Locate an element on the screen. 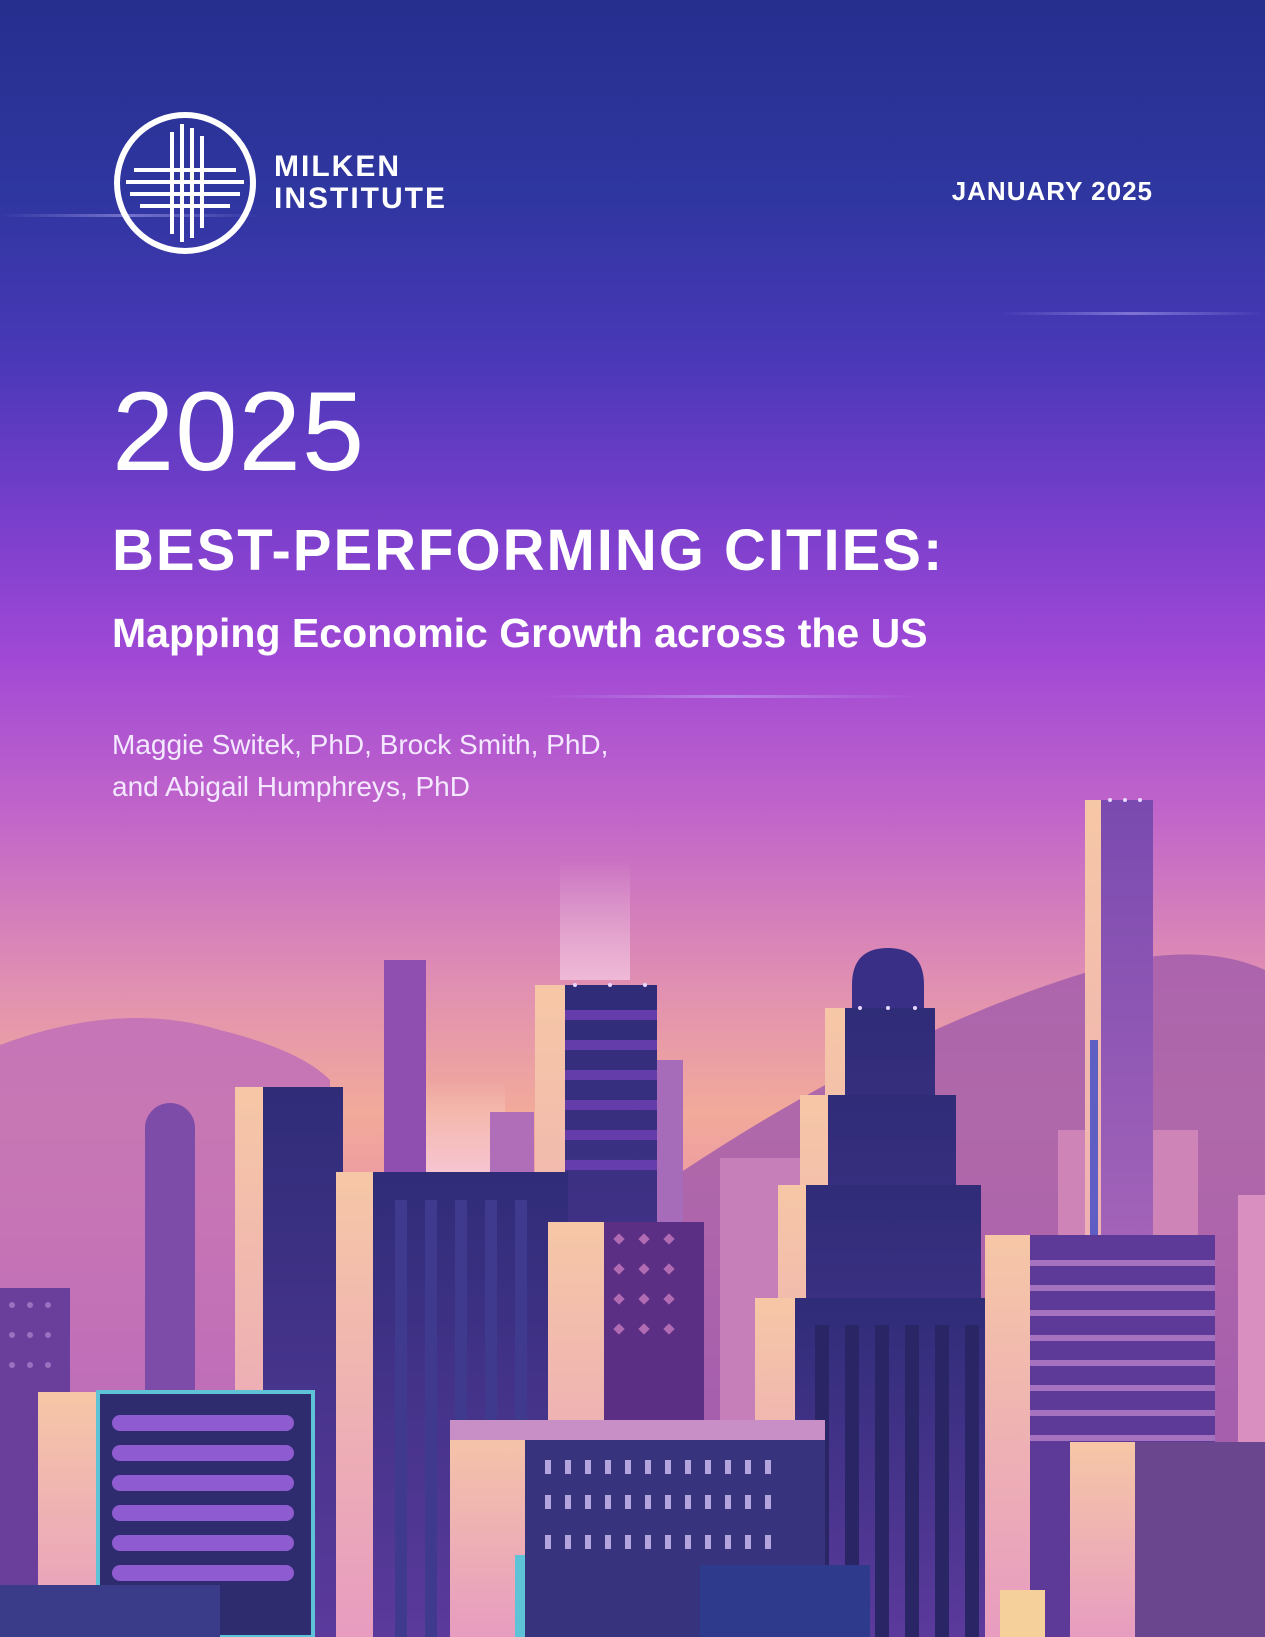 The image size is (1265, 1637). publication-date: JANUARY 2025 is located at coordinates (1052, 191).